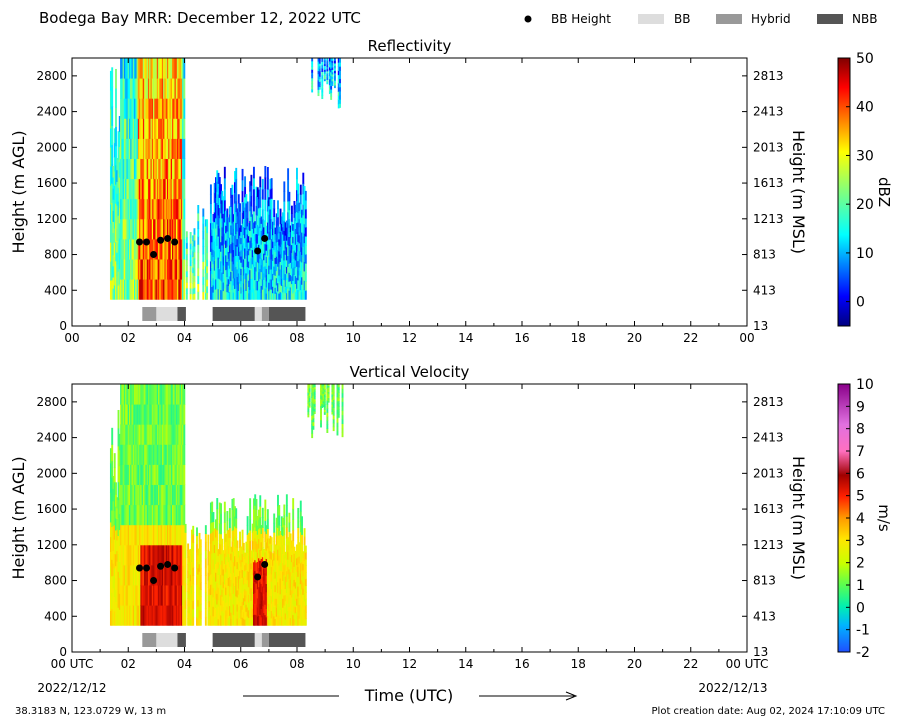  I want to click on colorbar-tick-label: 6, so click(860, 474).